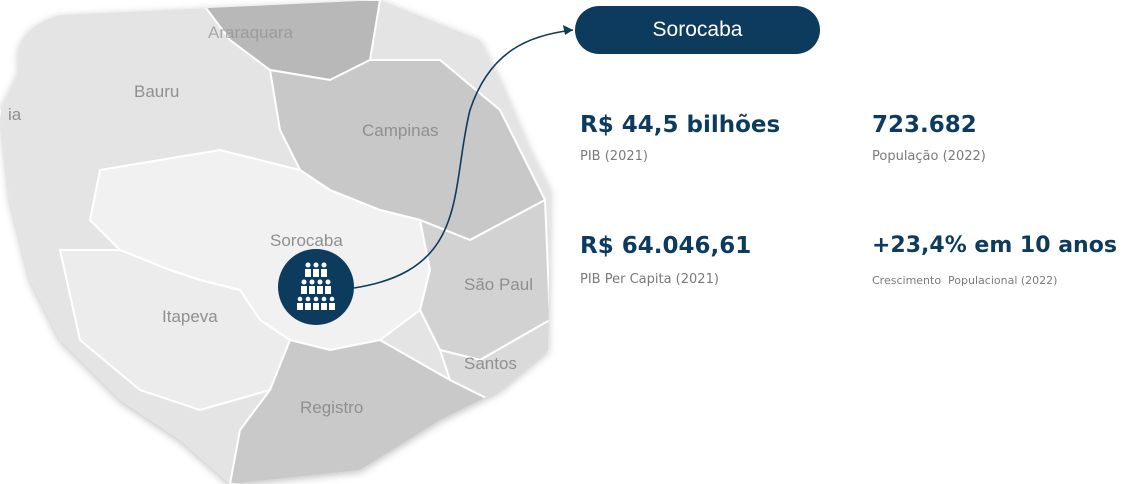 This screenshot has height=484, width=1124. Describe the element at coordinates (697, 30) in the screenshot. I see `callout-title: Sorocaba` at that location.